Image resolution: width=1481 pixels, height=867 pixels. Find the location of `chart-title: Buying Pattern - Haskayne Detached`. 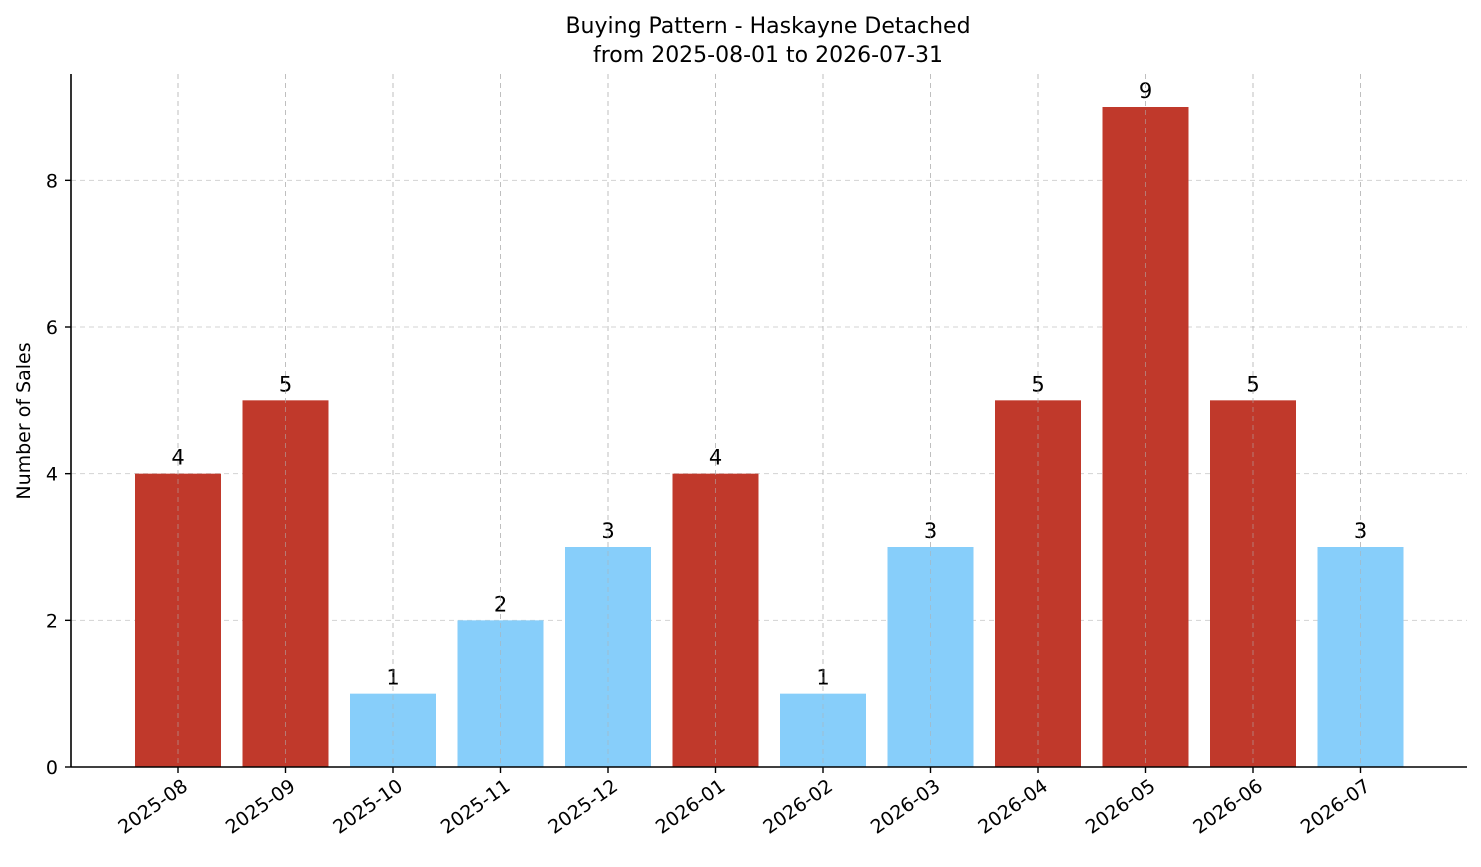

chart-title: Buying Pattern - Haskayne Detached is located at coordinates (767, 26).